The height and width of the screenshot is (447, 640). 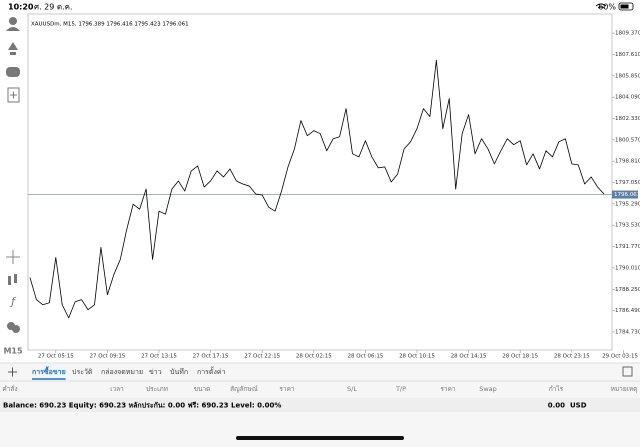 I want to click on x-tick-label: 28 Oct 14:15, so click(x=469, y=357).